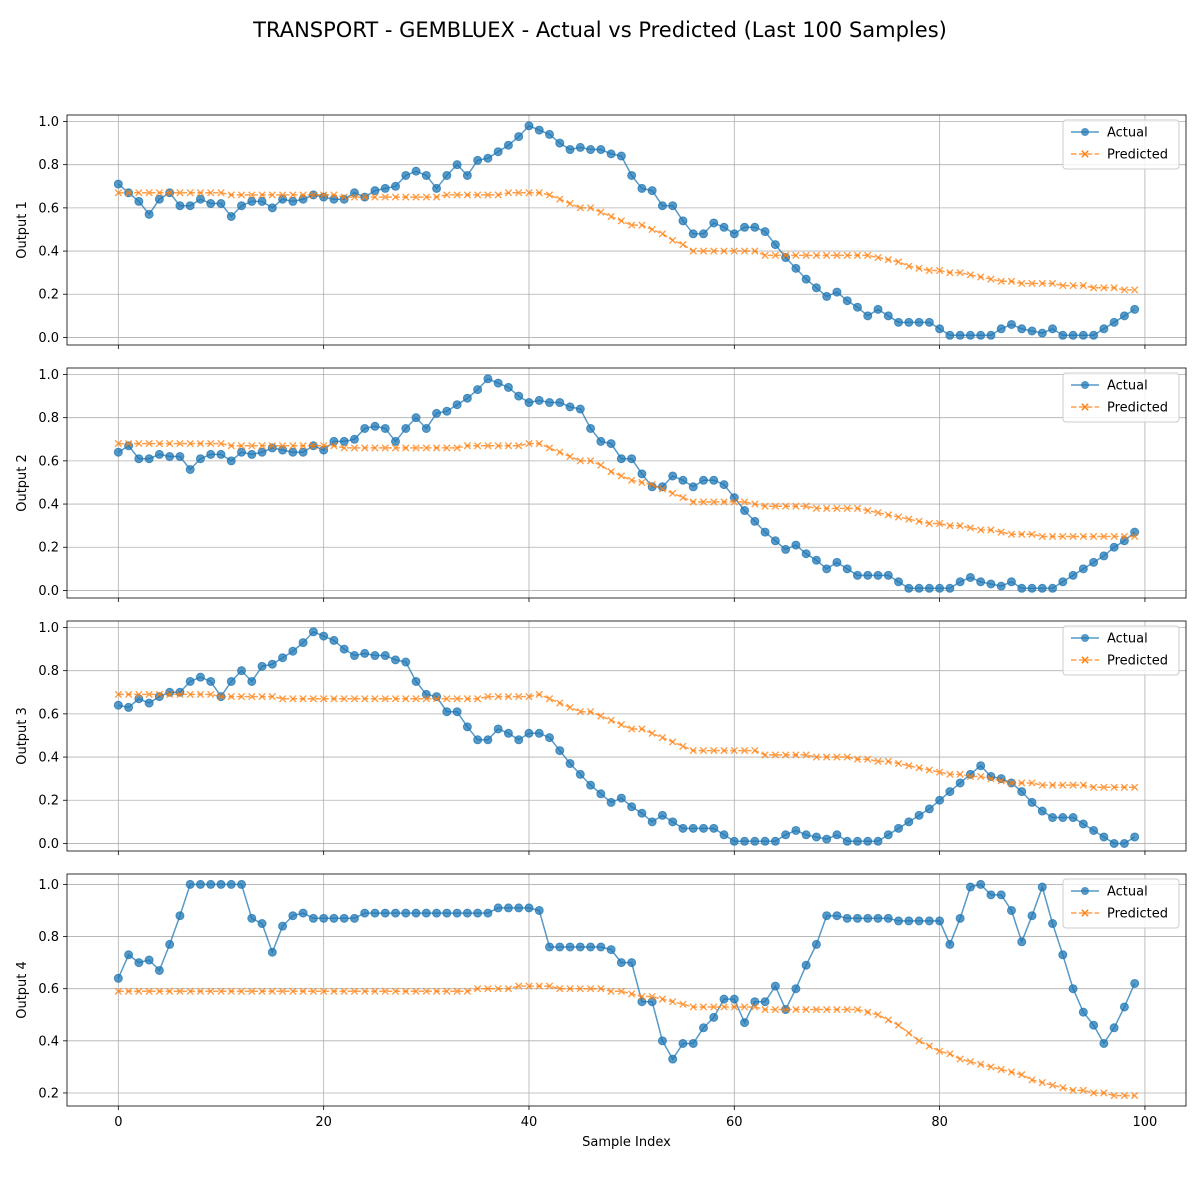 Image resolution: width=1200 pixels, height=1200 pixels. What do you see at coordinates (1121, 397) in the screenshot?
I see `legend: Actual Predicted` at bounding box center [1121, 397].